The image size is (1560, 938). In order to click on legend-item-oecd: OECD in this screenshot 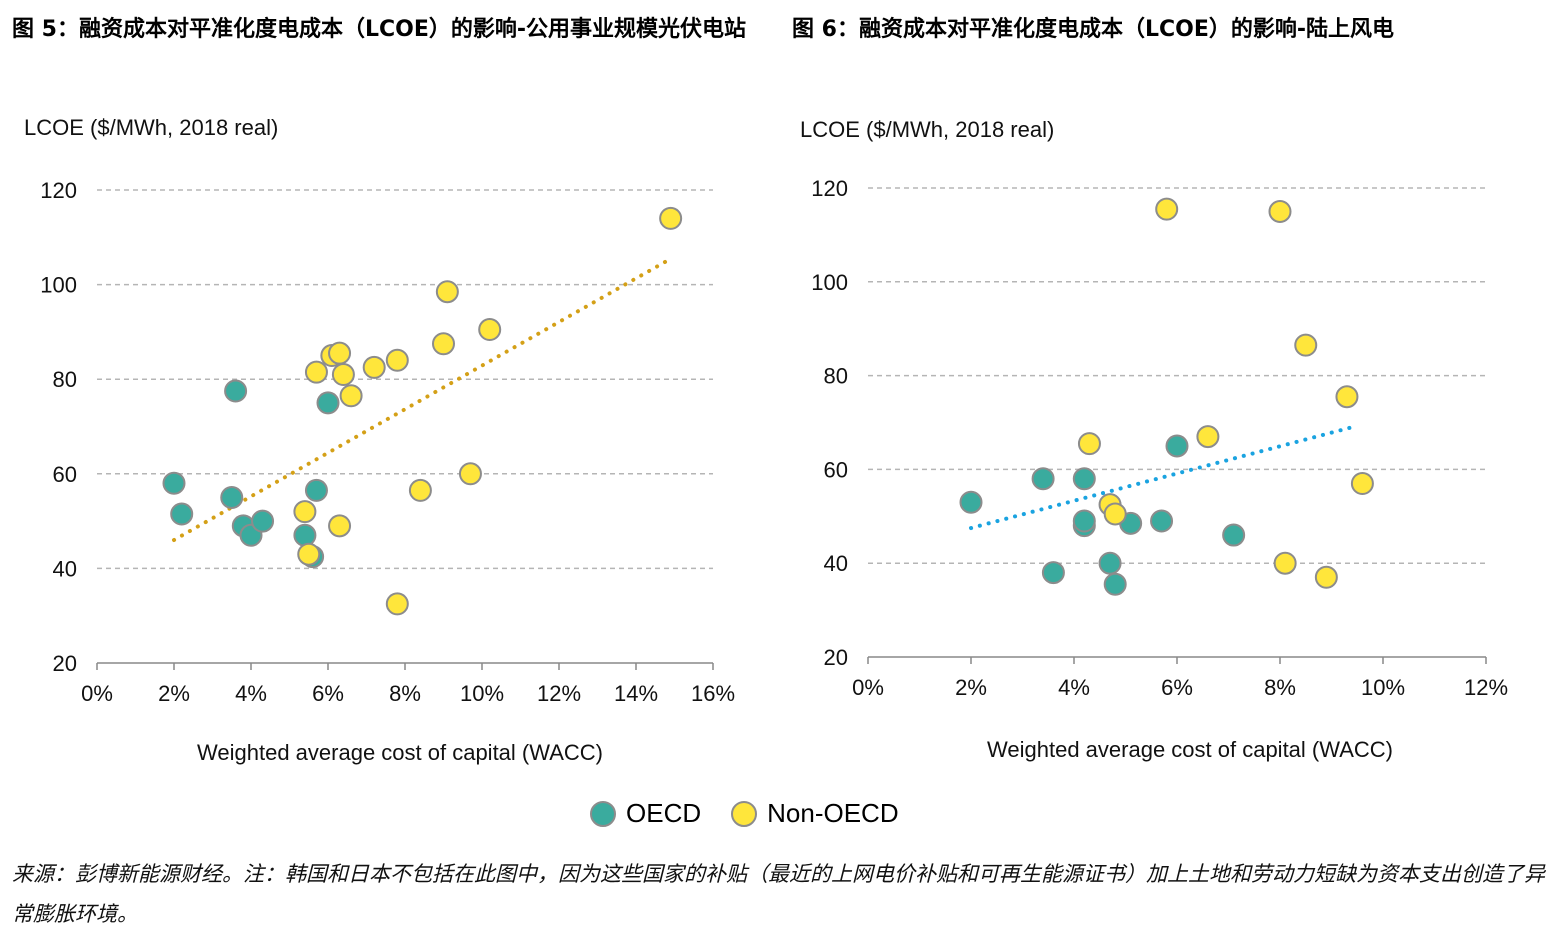, I will do `click(645, 813)`.